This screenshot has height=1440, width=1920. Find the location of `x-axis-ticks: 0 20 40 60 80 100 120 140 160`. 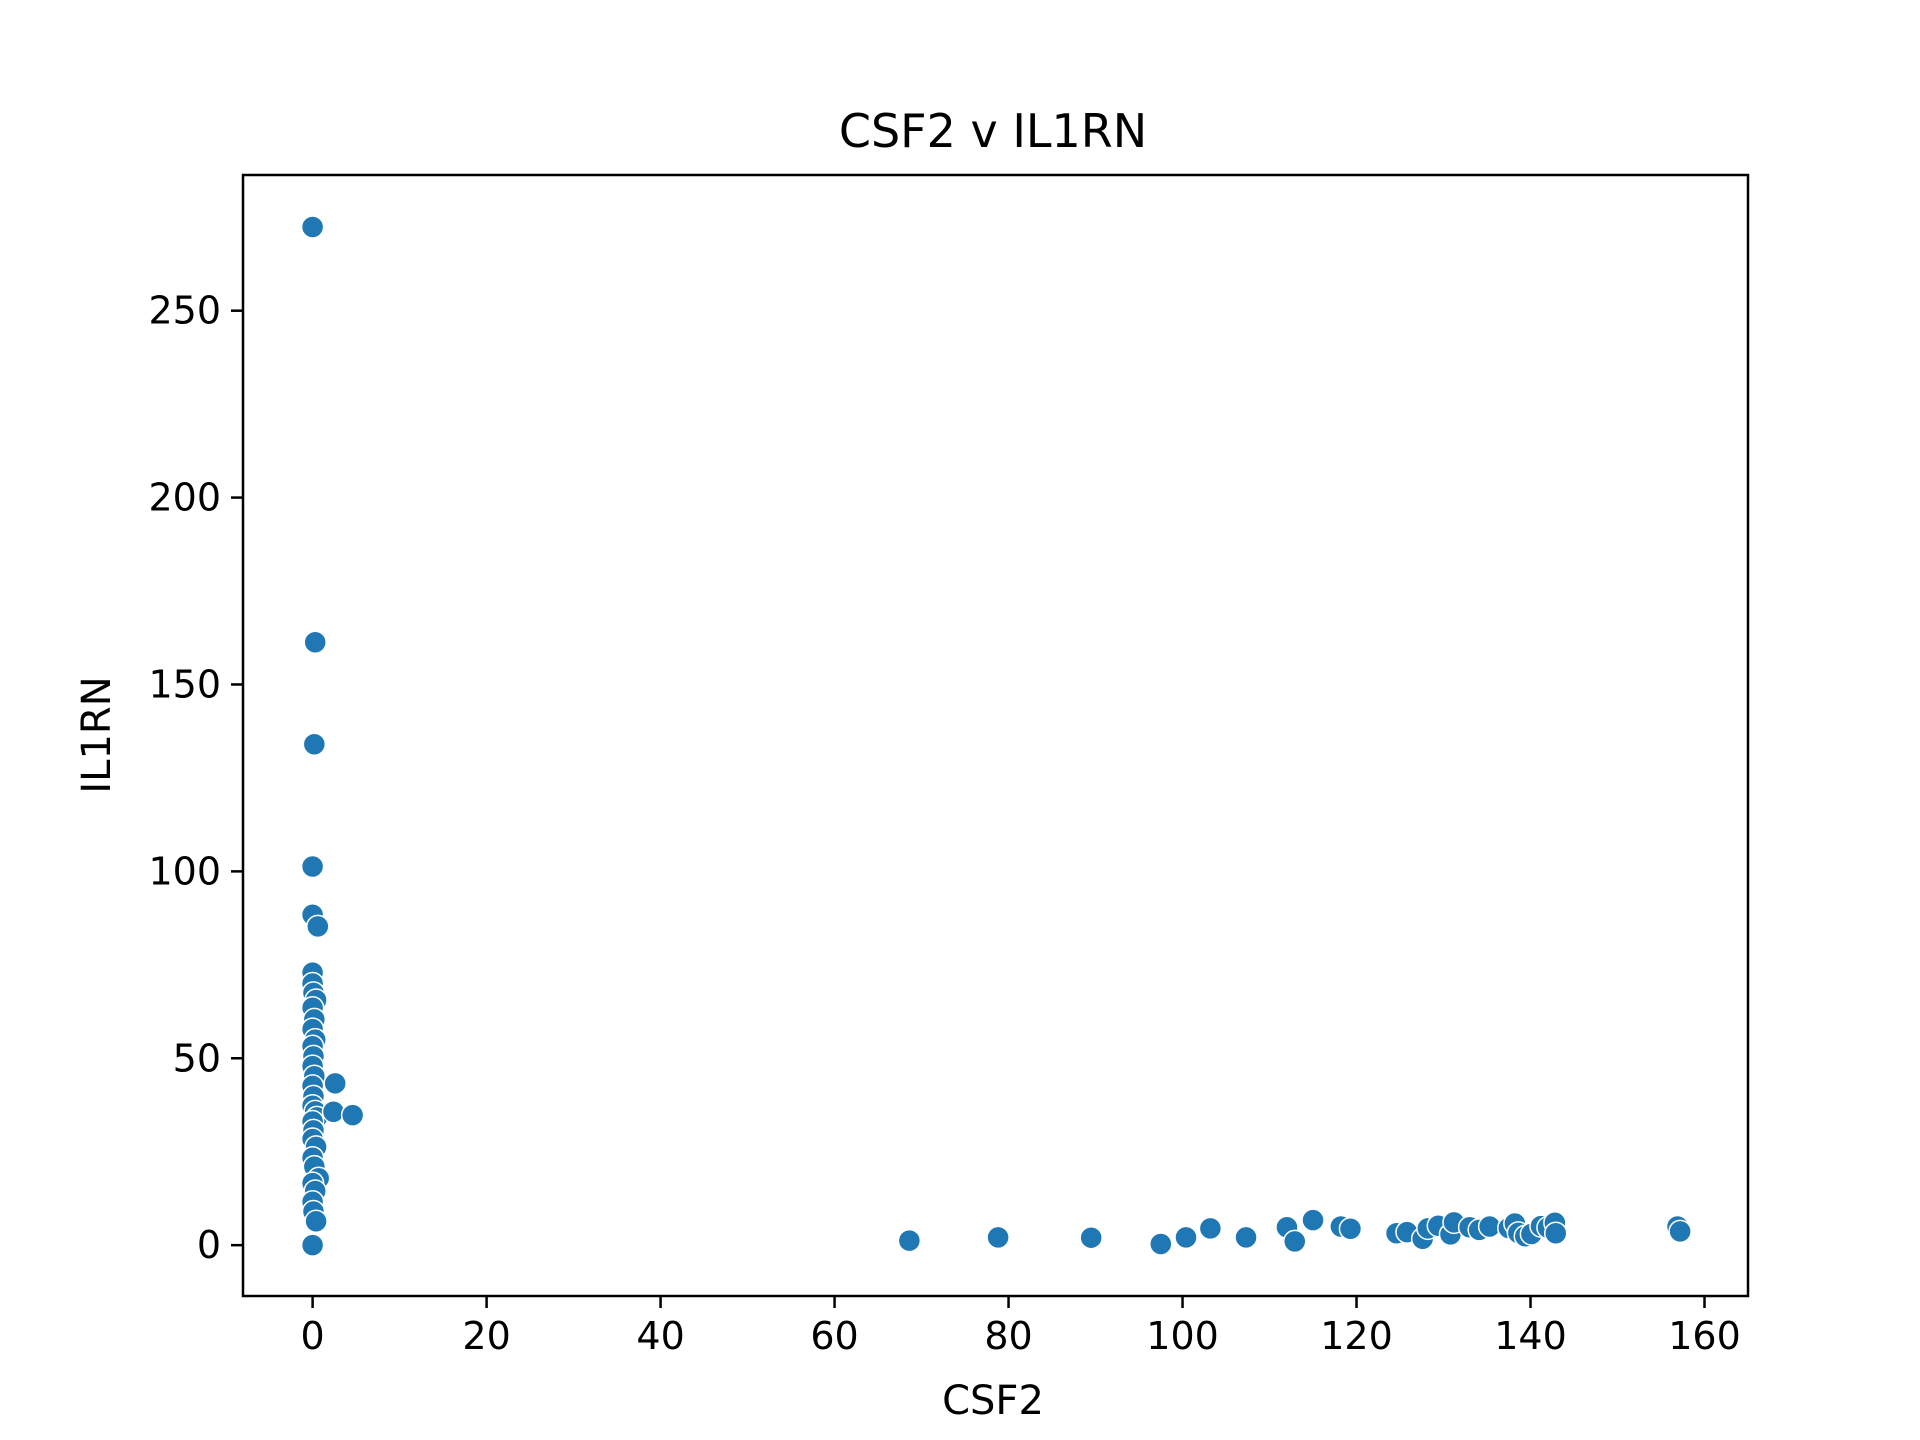

x-axis-ticks: 0 20 40 60 80 100 120 140 160 is located at coordinates (1021, 1327).